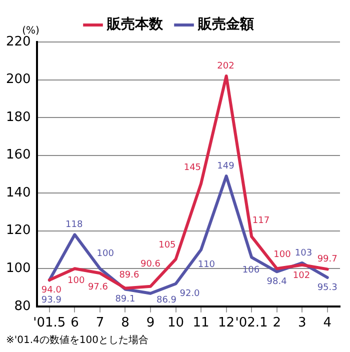 The width and height of the screenshot is (350, 352). Describe the element at coordinates (226, 166) in the screenshot. I see `data-label: 149` at that location.